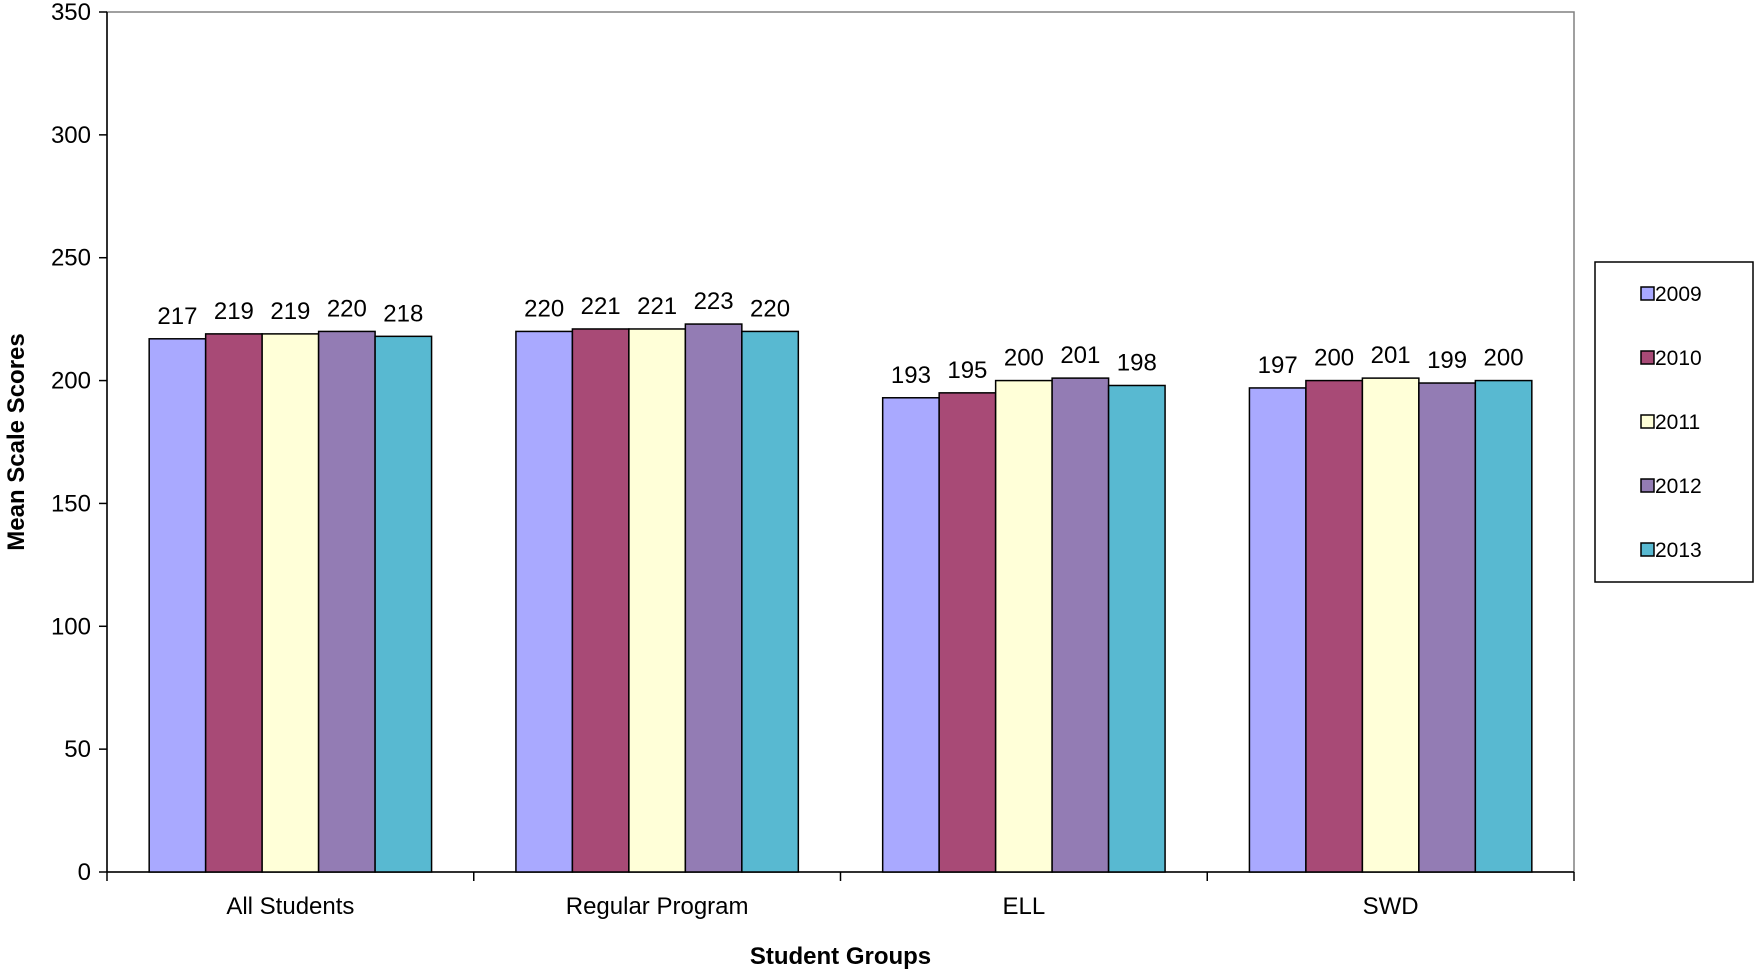 The image size is (1754, 970). I want to click on y-tick-label: 100, so click(71, 626).